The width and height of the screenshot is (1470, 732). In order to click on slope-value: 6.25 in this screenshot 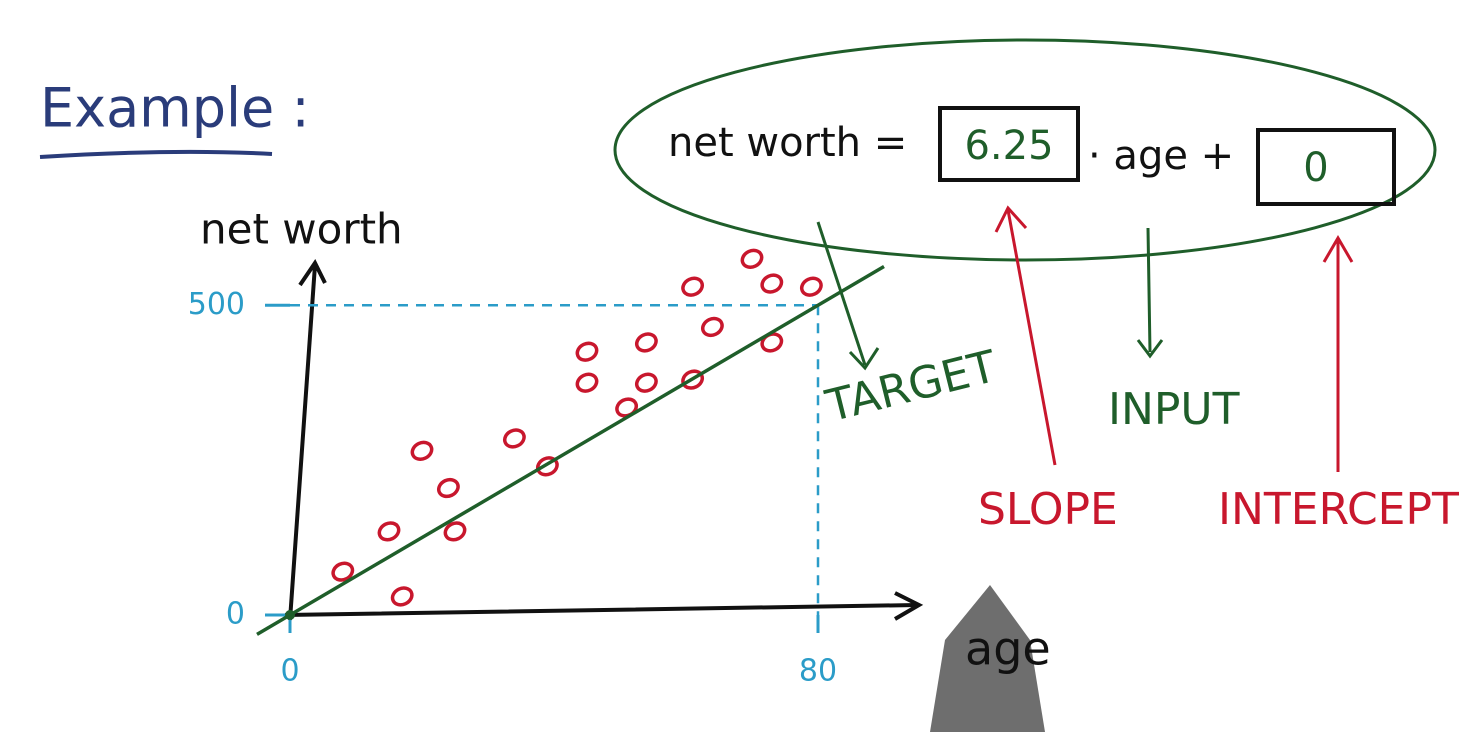, I will do `click(1008, 146)`.